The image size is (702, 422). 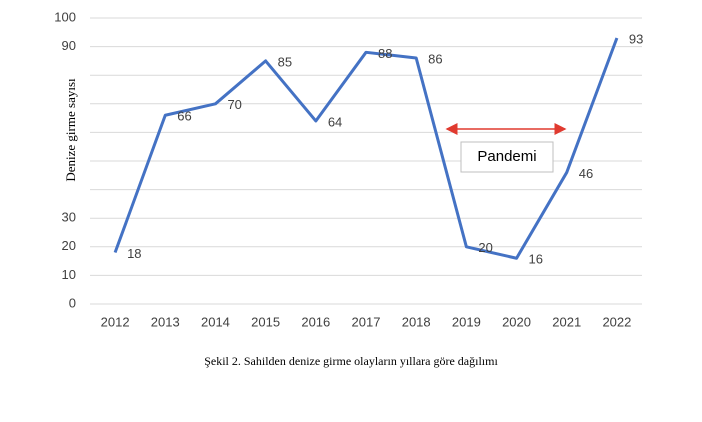 What do you see at coordinates (636, 38) in the screenshot?
I see `data-label: 93` at bounding box center [636, 38].